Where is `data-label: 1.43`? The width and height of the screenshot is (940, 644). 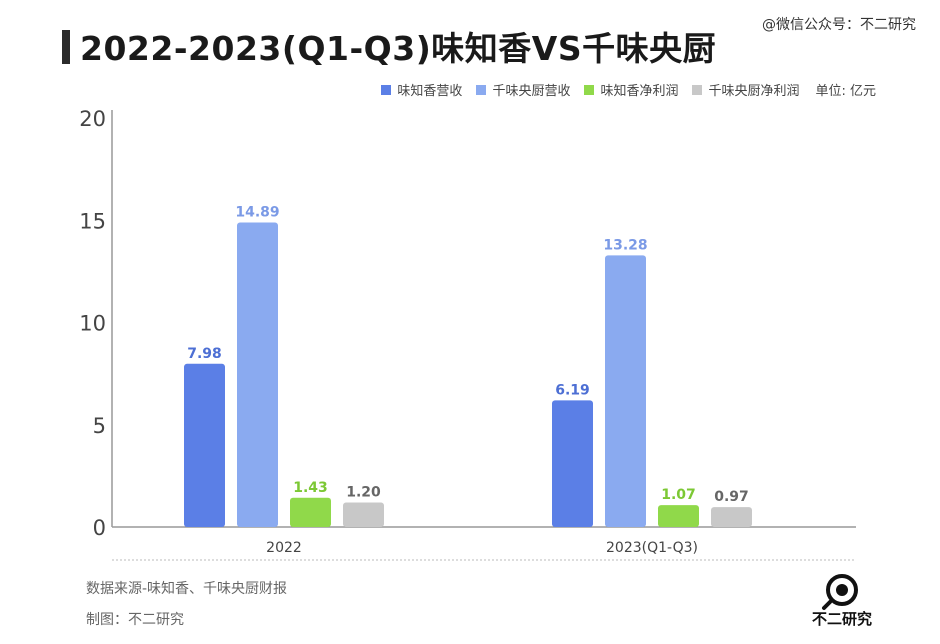 data-label: 1.43 is located at coordinates (310, 488).